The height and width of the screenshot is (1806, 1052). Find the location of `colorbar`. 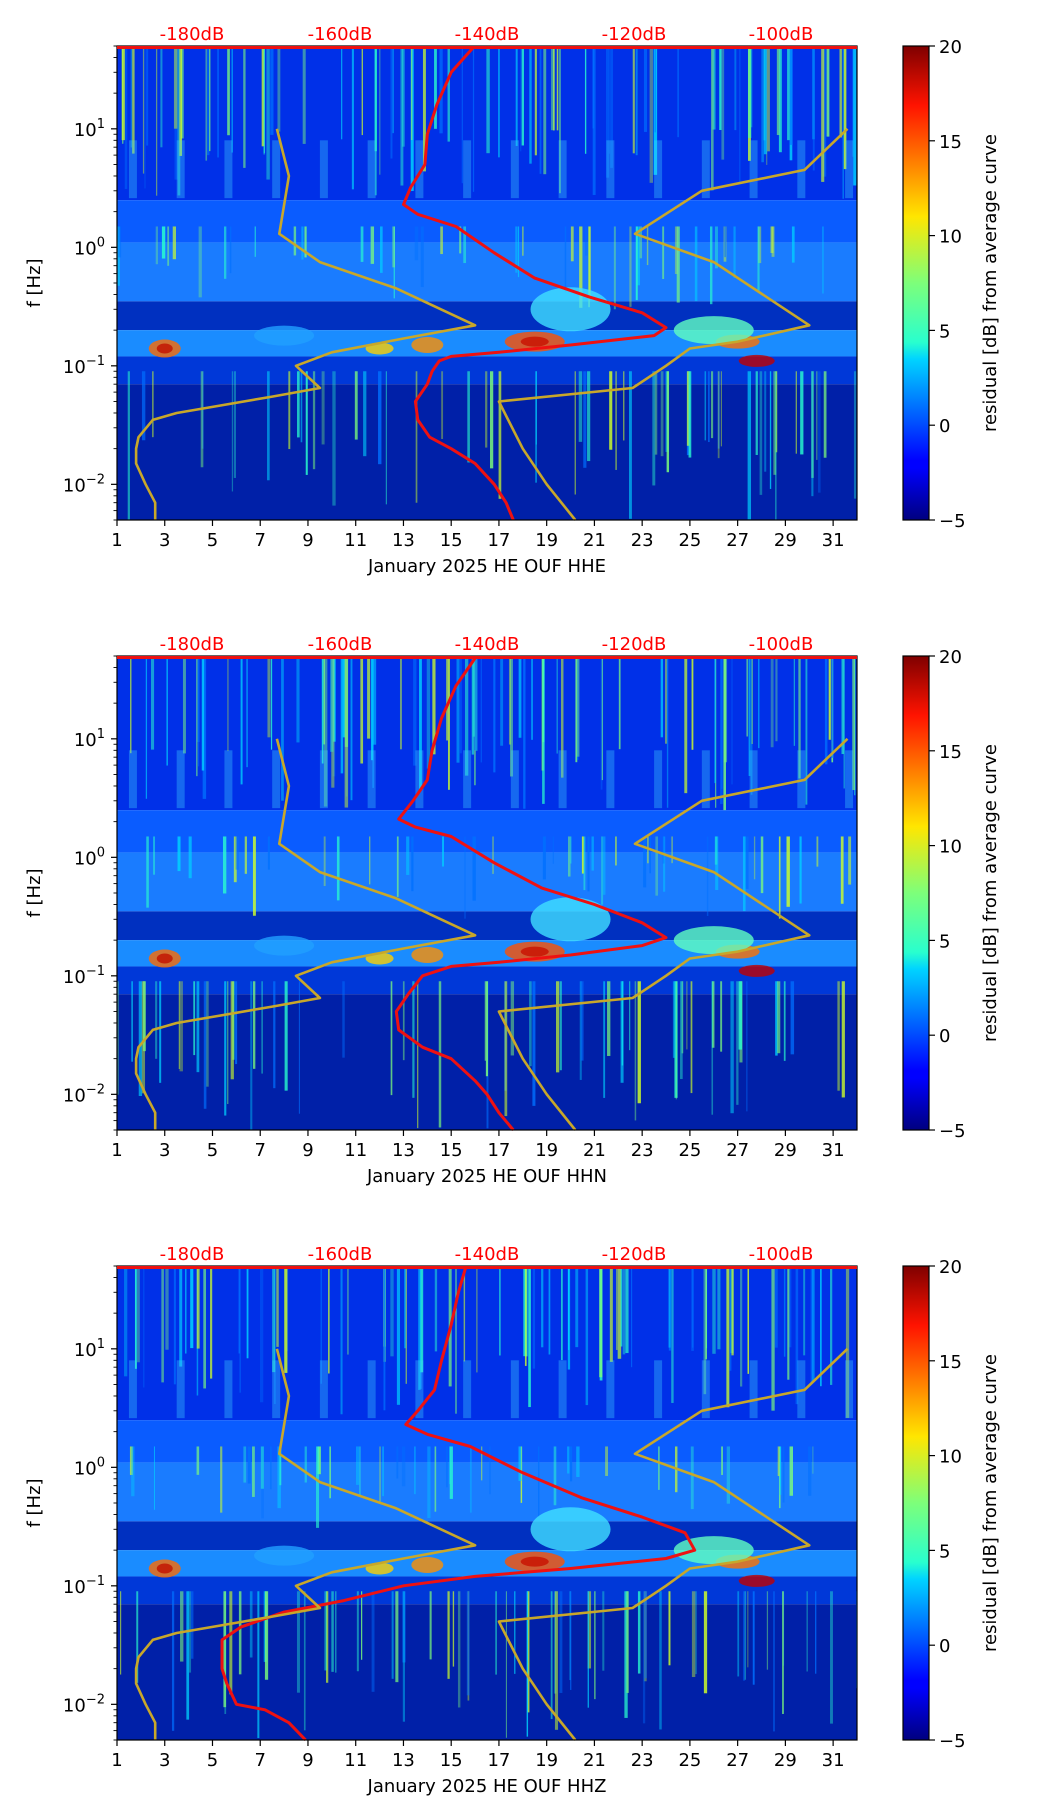

colorbar is located at coordinates (916, 893).